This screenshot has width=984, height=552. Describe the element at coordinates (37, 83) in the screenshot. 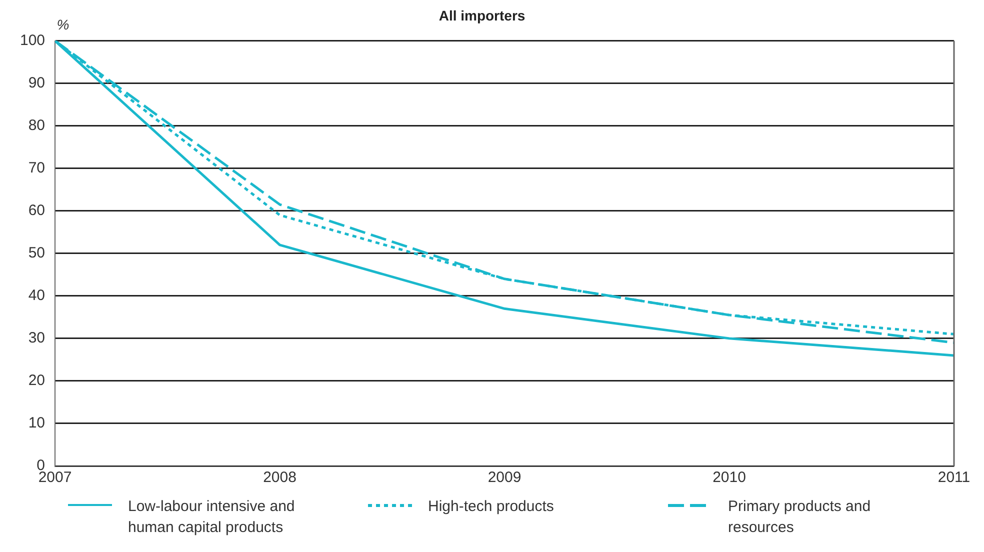

I see `y-tick-label: 90` at that location.